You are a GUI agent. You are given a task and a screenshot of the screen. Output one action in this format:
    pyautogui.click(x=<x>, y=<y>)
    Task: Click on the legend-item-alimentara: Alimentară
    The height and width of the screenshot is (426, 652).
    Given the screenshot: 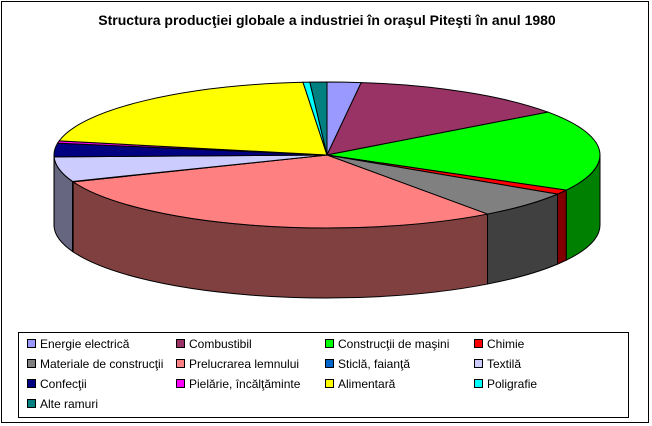 What is the action you would take?
    pyautogui.click(x=360, y=384)
    